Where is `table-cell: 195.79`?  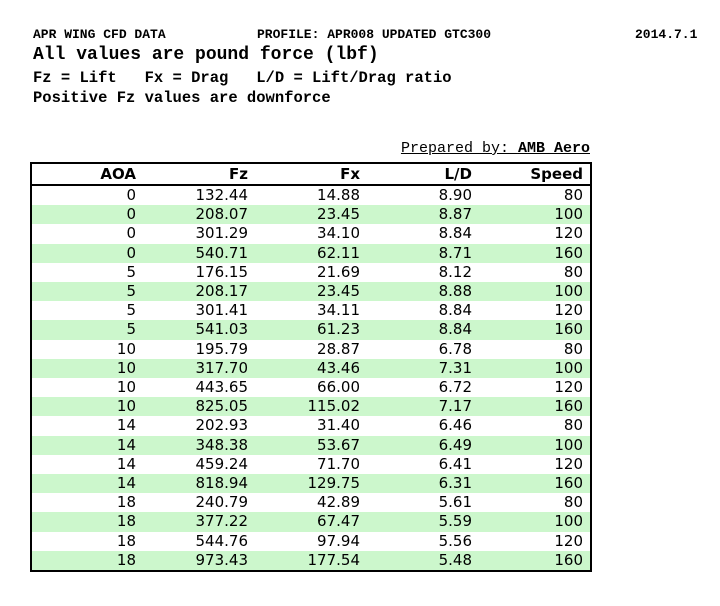 table-cell: 195.79 is located at coordinates (222, 348).